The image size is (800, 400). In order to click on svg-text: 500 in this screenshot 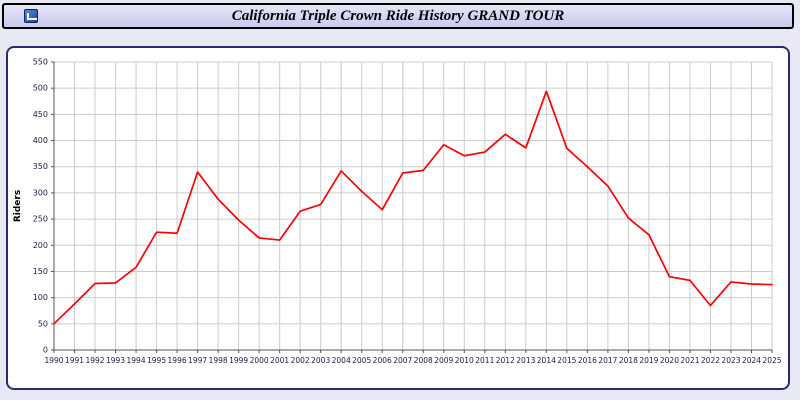, I will do `click(40, 88)`.